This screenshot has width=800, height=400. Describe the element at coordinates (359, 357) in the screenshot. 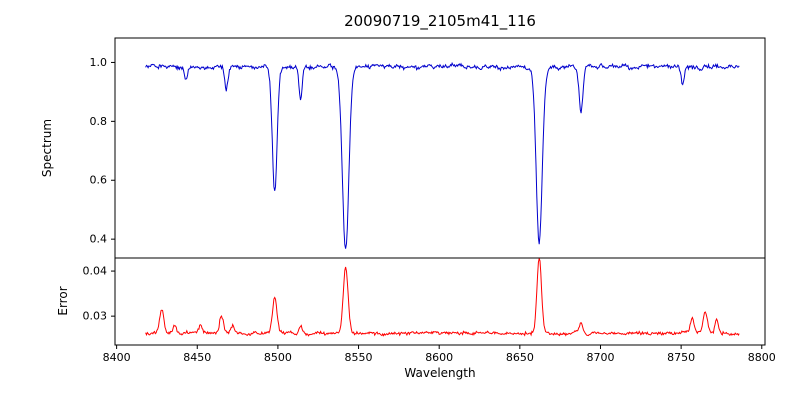

I see `x-tick-label: 8550` at that location.